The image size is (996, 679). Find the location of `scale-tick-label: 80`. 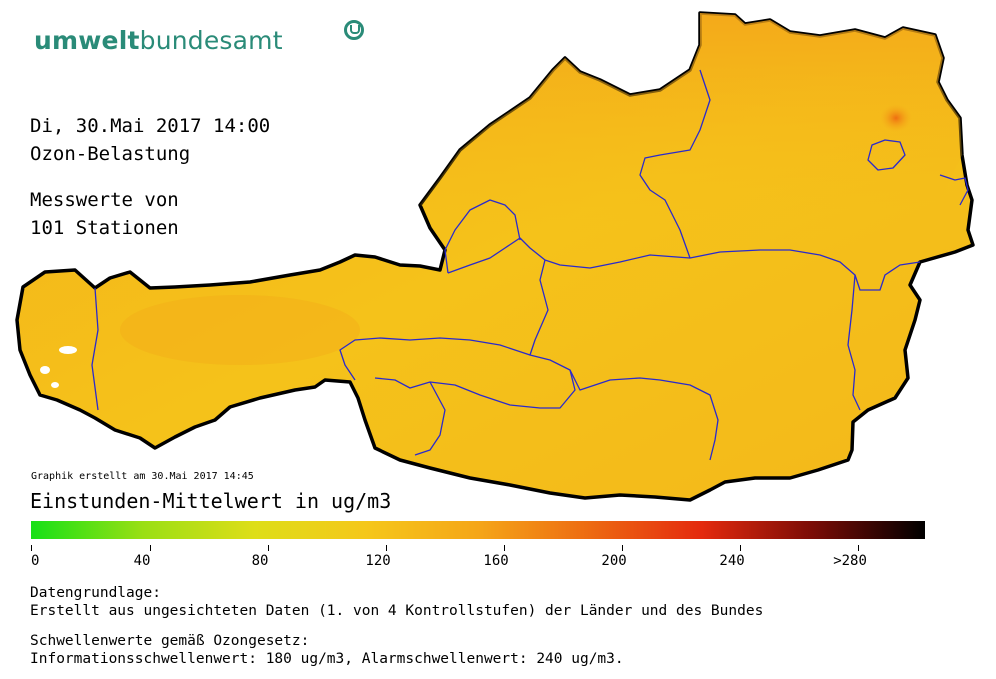

scale-tick-label: 80 is located at coordinates (260, 561).